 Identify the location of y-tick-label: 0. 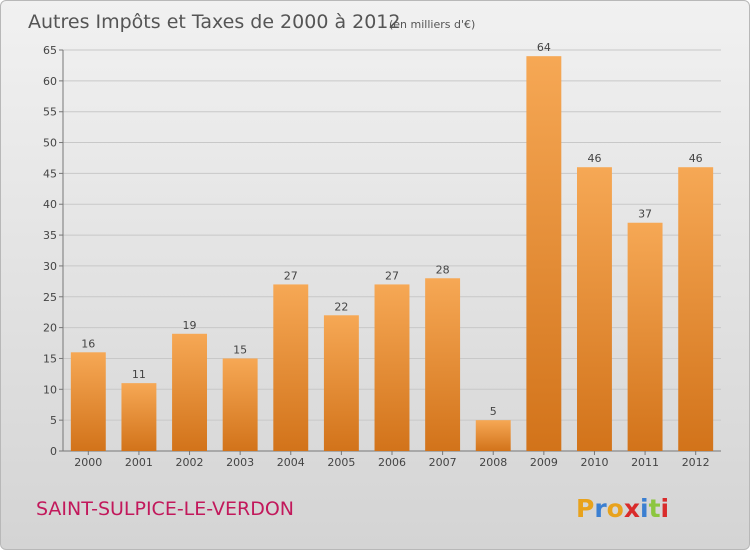
(53, 451).